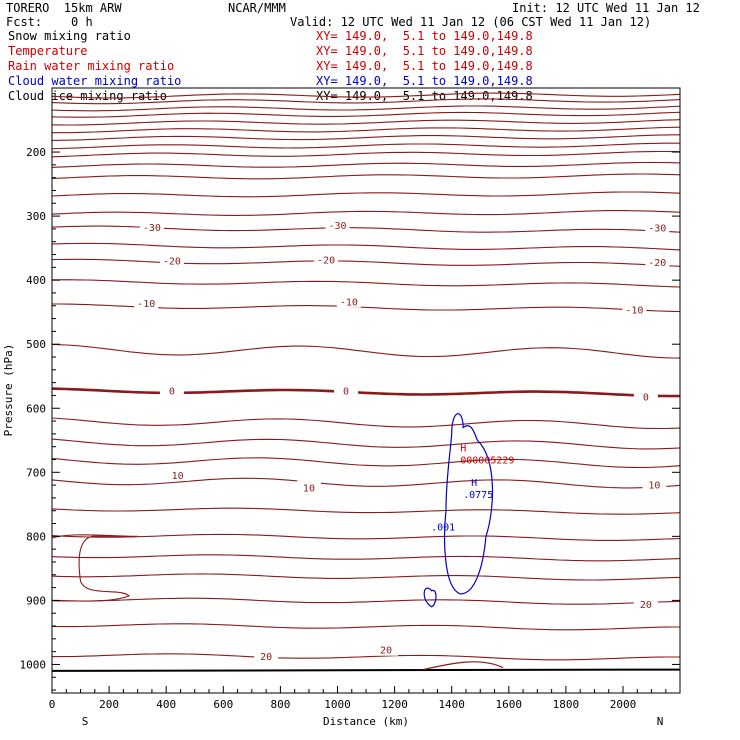 This screenshot has width=740, height=740. I want to click on y-tick-label: 400, so click(36, 280).